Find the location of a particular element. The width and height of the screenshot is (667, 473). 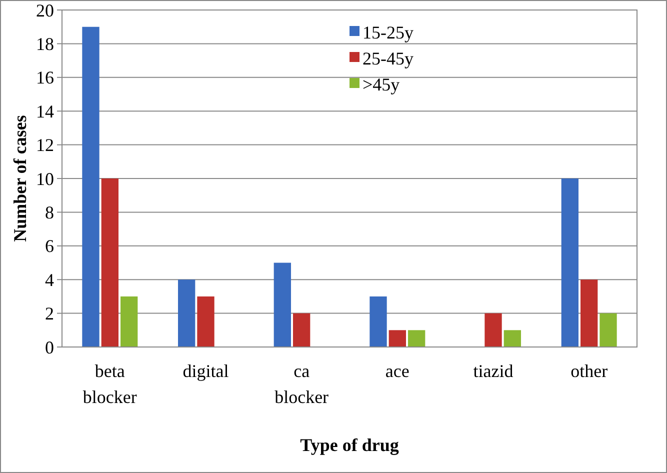

y-tick-label: 8 is located at coordinates (49, 212).